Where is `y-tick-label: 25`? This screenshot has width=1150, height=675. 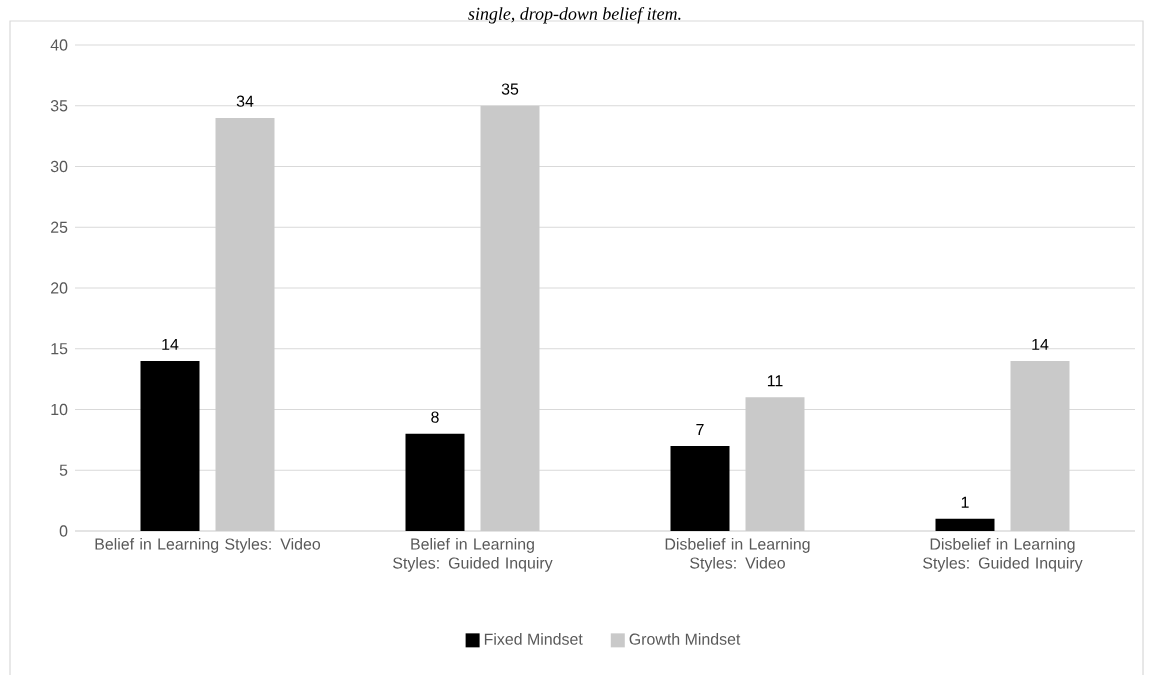 y-tick-label: 25 is located at coordinates (59, 227).